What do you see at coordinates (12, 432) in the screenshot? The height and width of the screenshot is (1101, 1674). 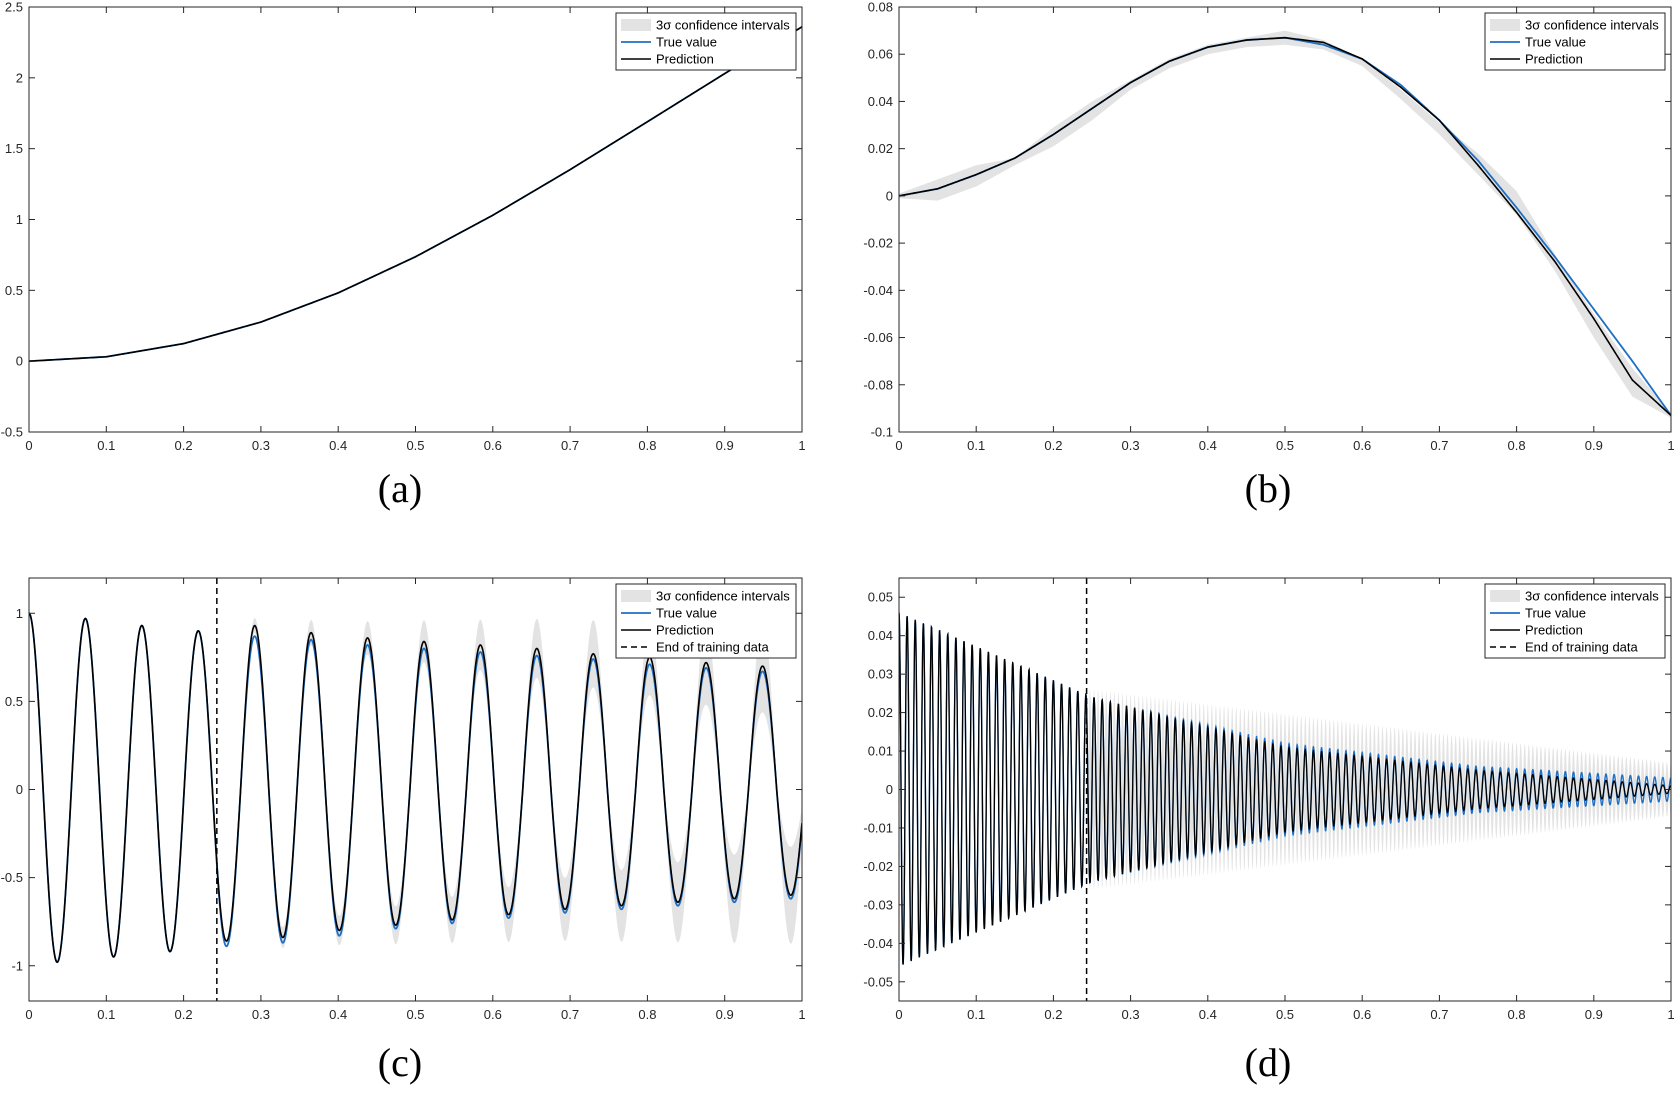 I see `y-tick-label: -0.5` at bounding box center [12, 432].